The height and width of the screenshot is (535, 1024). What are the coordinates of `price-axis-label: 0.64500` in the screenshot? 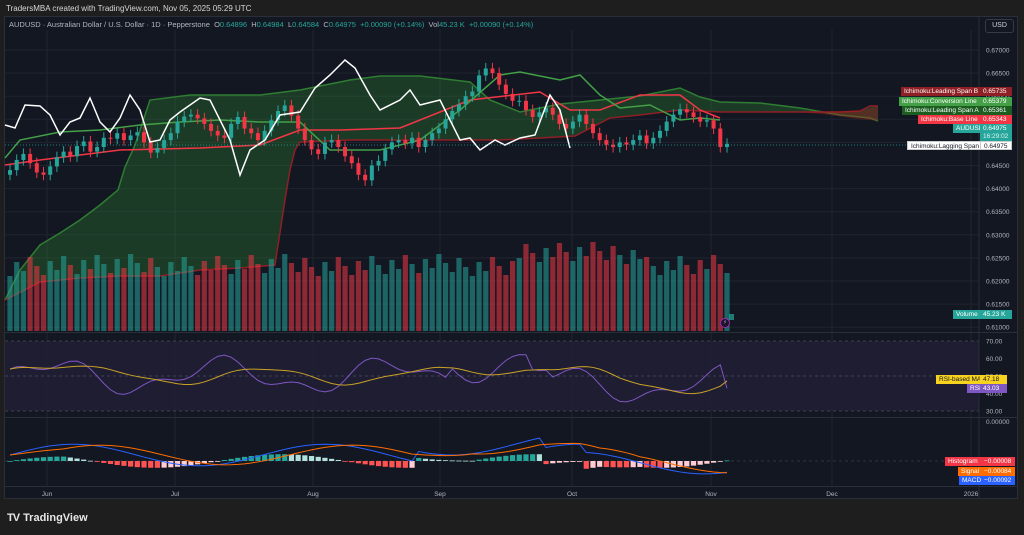 It's located at (998, 166).